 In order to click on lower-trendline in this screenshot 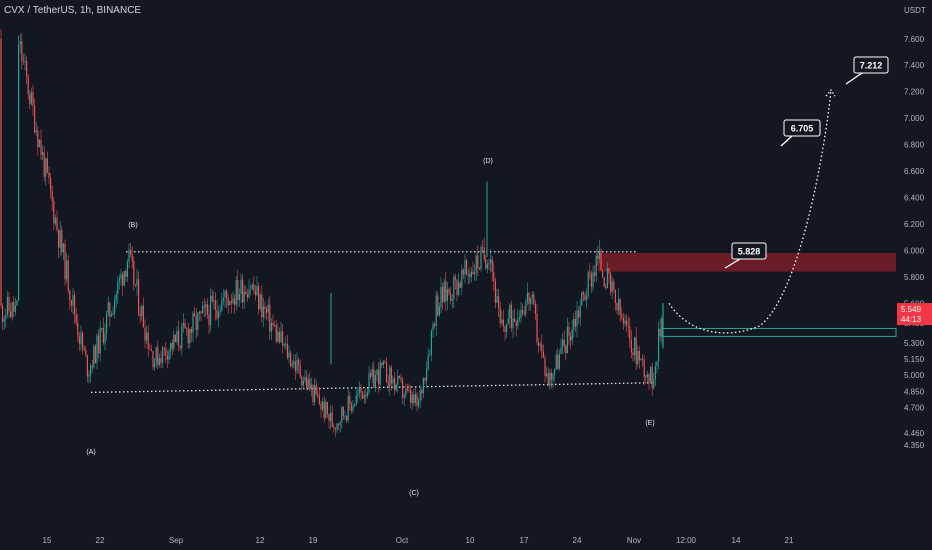, I will do `click(373, 388)`.